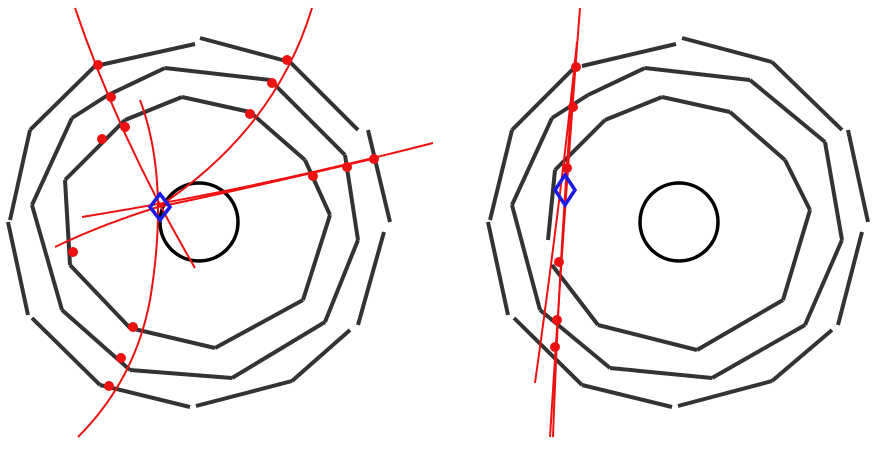 This screenshot has height=457, width=886. I want to click on left-beampipe, so click(199, 222).